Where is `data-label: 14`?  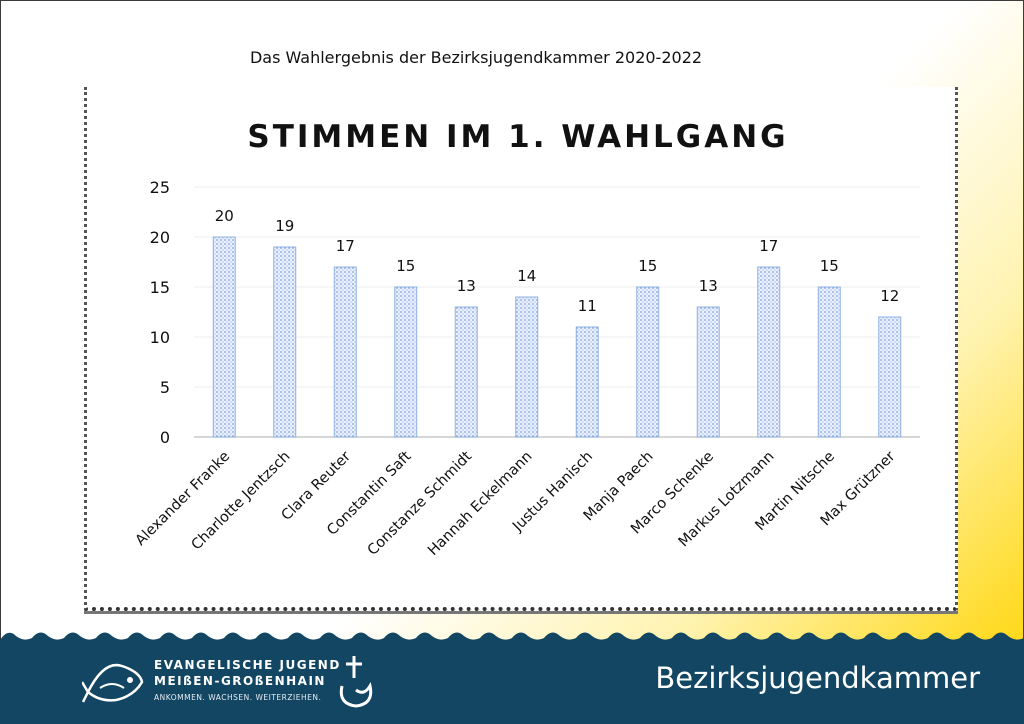 data-label: 14 is located at coordinates (526, 276).